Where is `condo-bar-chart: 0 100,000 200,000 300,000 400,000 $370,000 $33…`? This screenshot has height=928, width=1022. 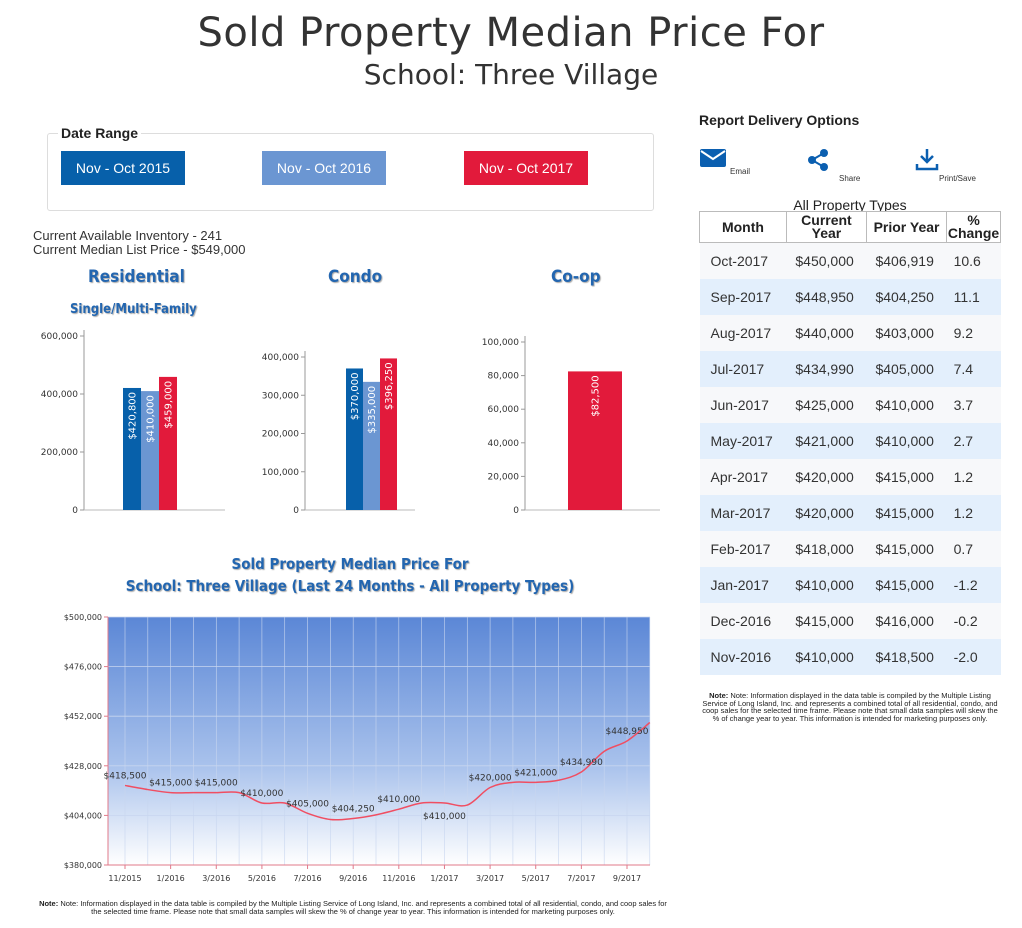
condo-bar-chart: 0 100,000 200,000 300,000 400,000 $370,000 $33… is located at coordinates (338, 433).